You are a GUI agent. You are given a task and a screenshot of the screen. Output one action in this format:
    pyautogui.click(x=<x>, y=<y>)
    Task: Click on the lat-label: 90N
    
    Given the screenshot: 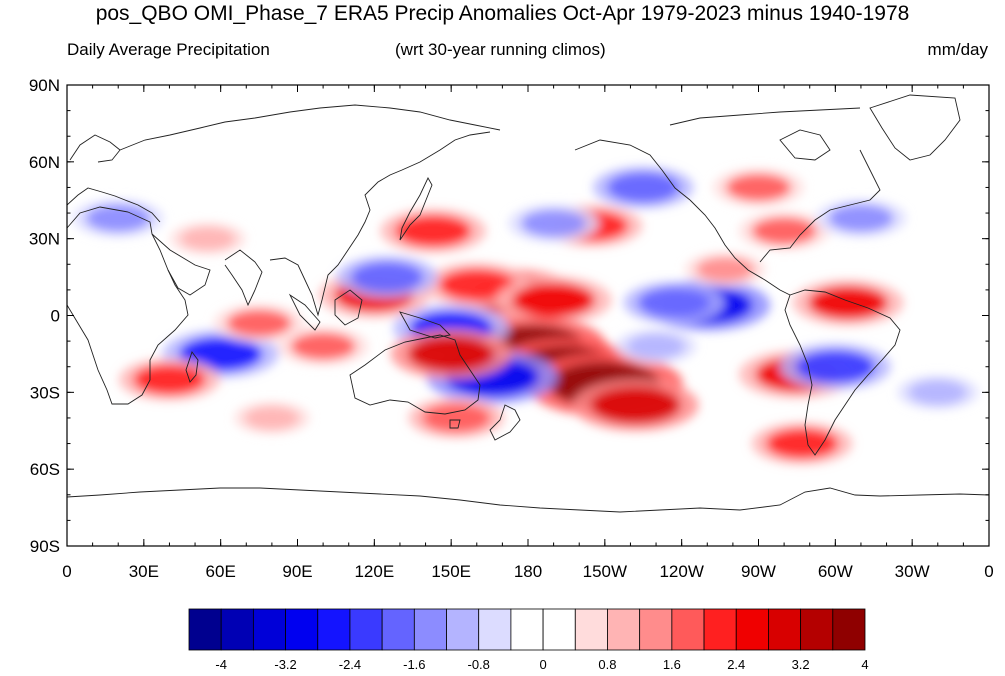 What is the action you would take?
    pyautogui.click(x=44, y=85)
    